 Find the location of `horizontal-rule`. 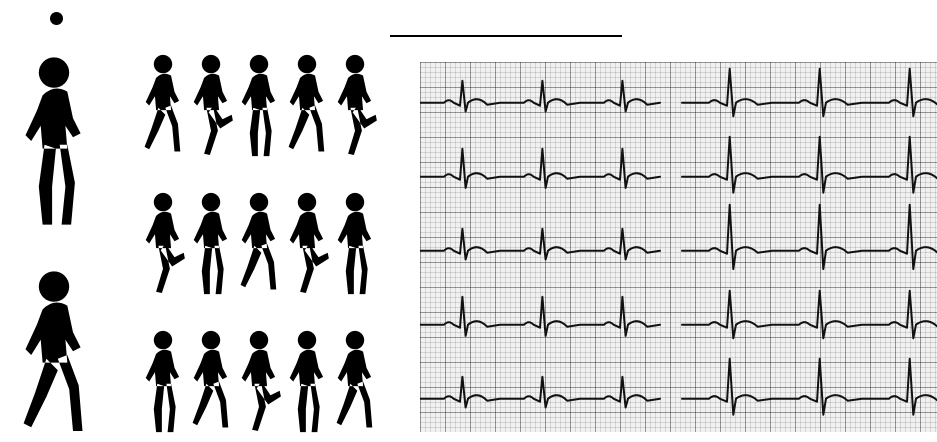

horizontal-rule is located at coordinates (506, 36).